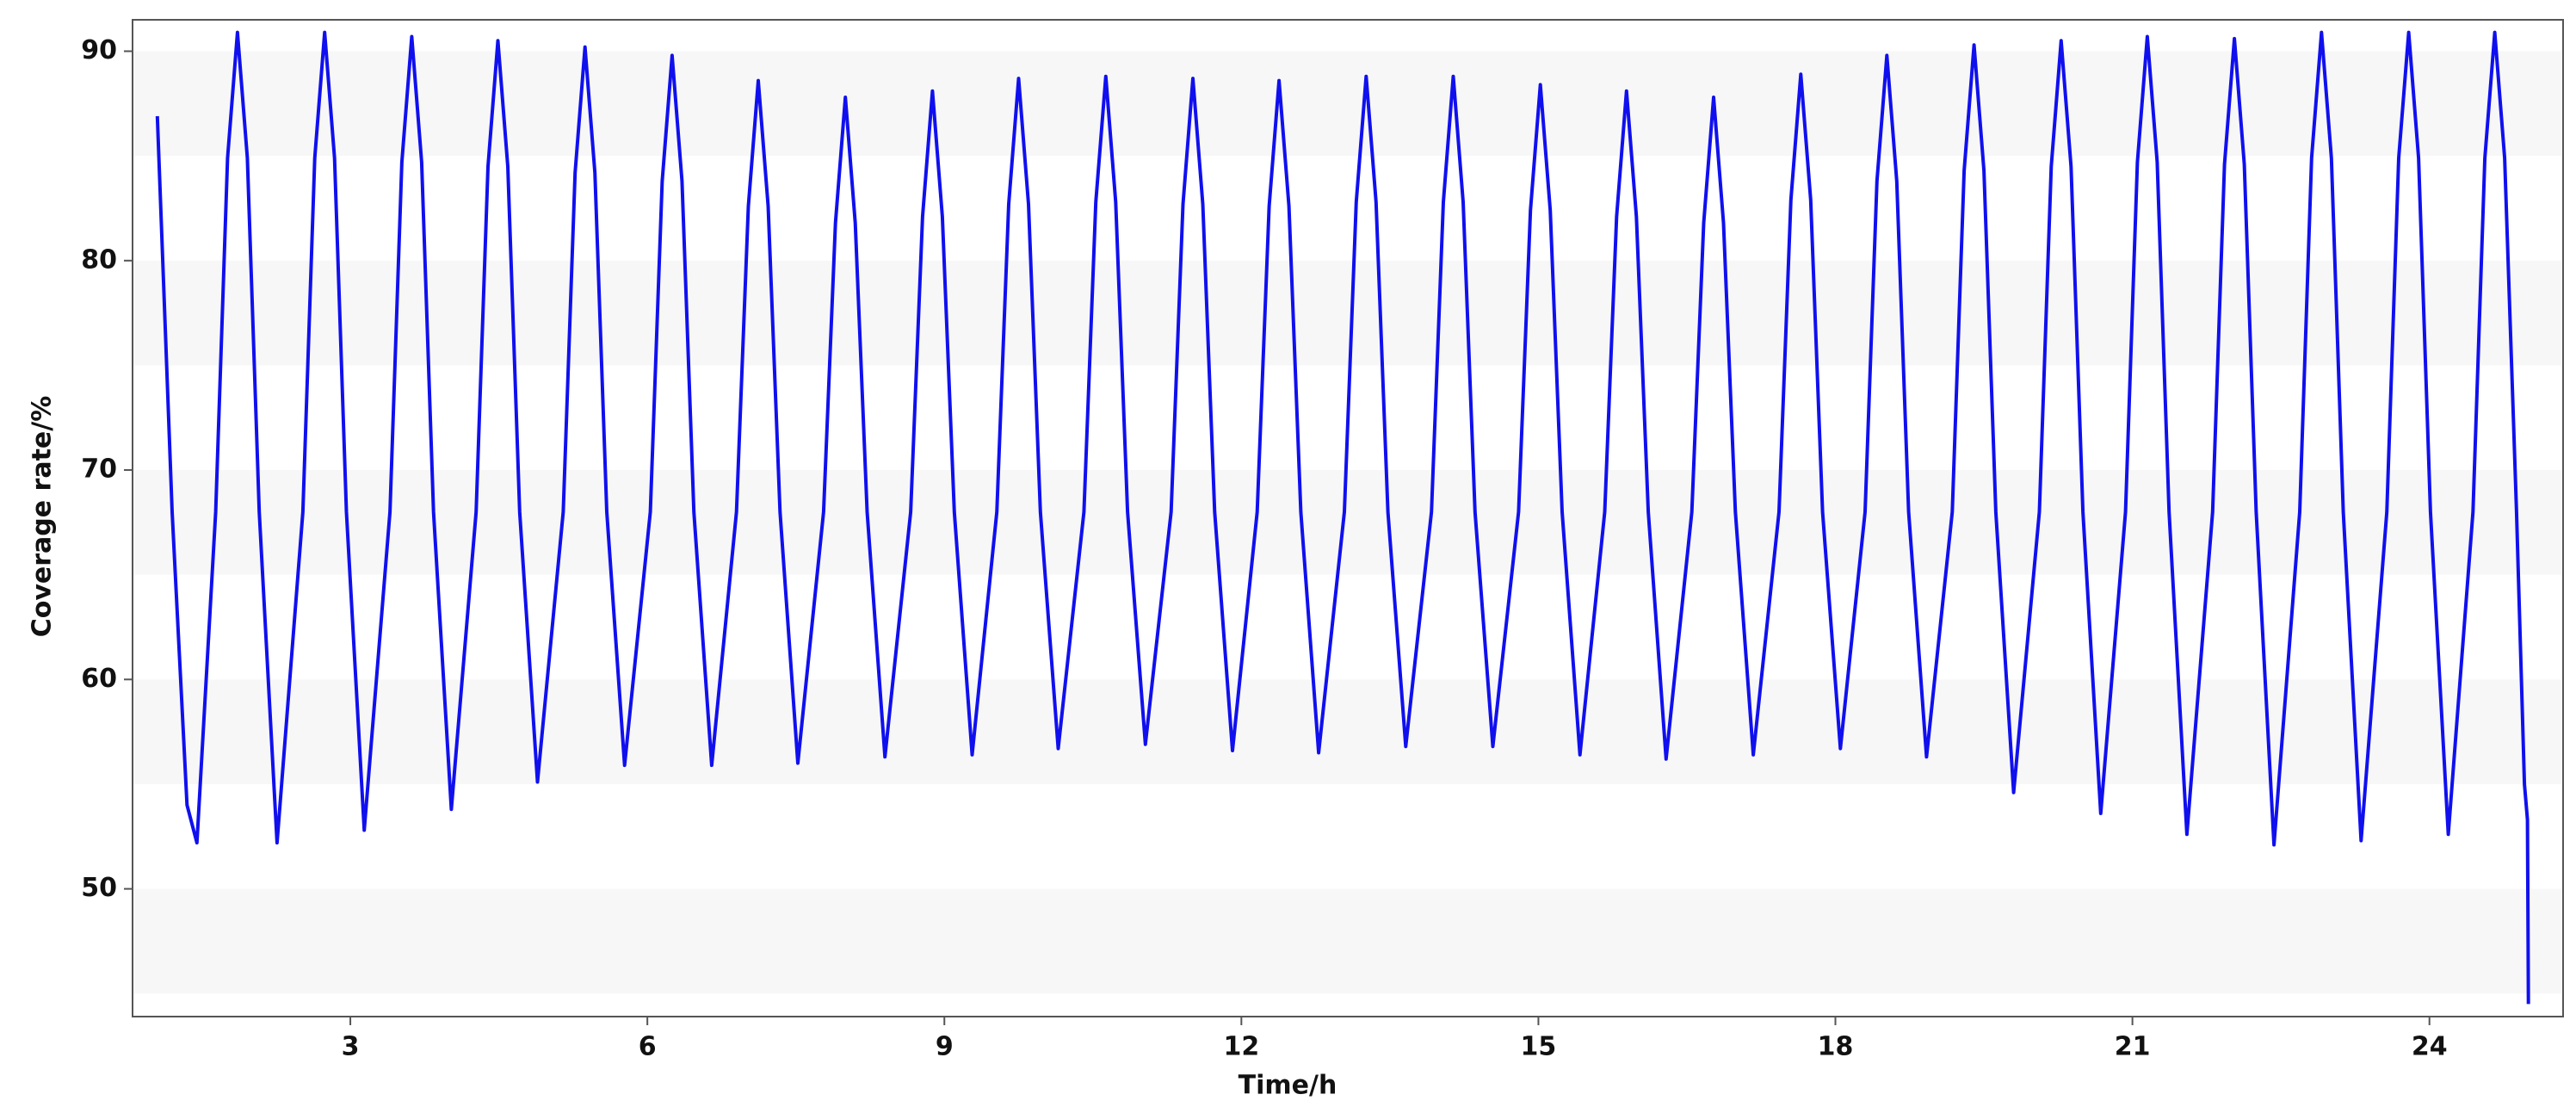  Describe the element at coordinates (351, 1047) in the screenshot. I see `x-tick-label: 3` at that location.